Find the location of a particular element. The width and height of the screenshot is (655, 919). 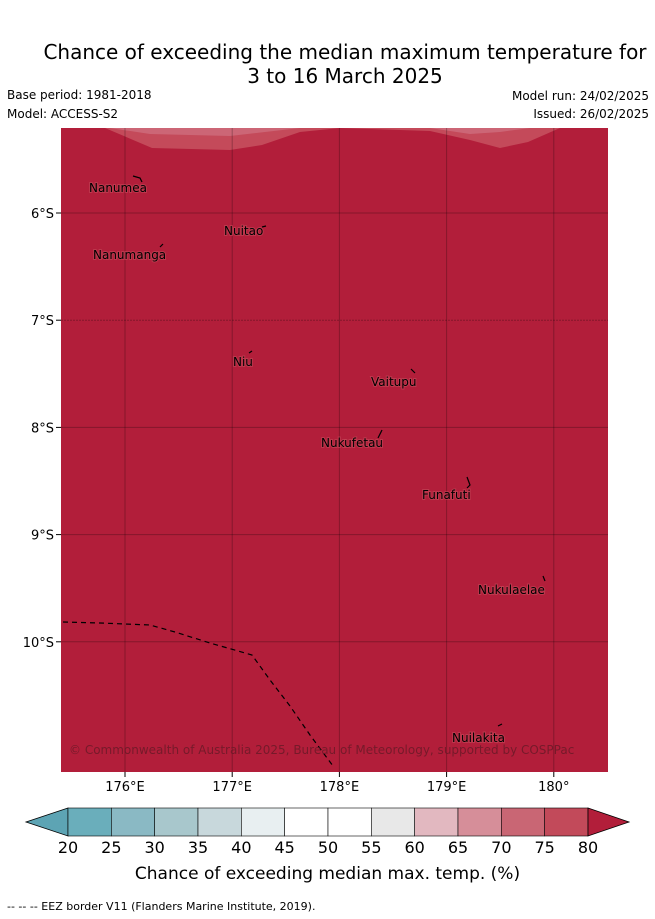

place-label-halo: Nukulaelae is located at coordinates (511, 590).